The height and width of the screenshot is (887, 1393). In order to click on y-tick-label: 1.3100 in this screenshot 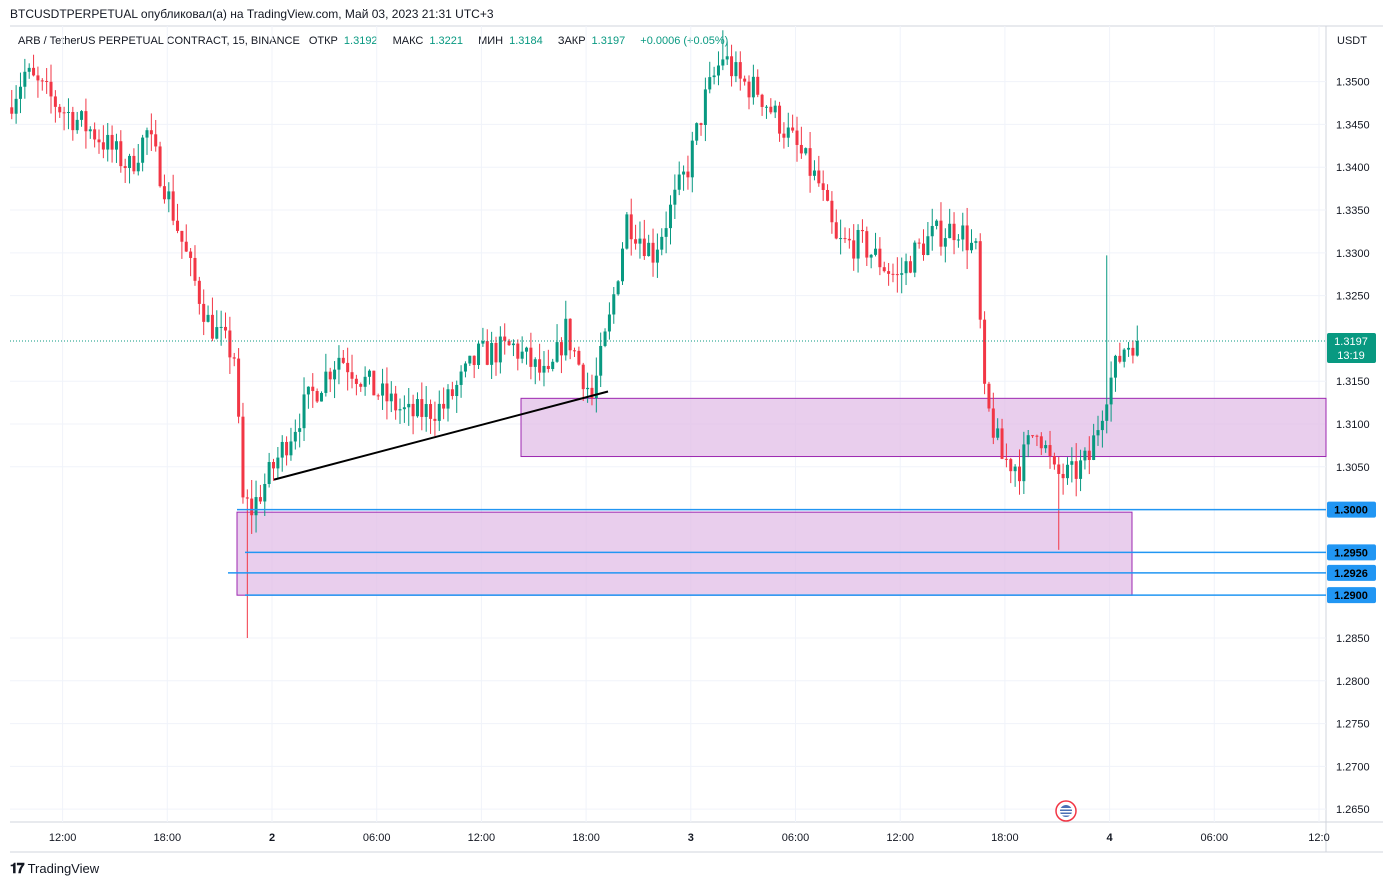, I will do `click(1353, 425)`.